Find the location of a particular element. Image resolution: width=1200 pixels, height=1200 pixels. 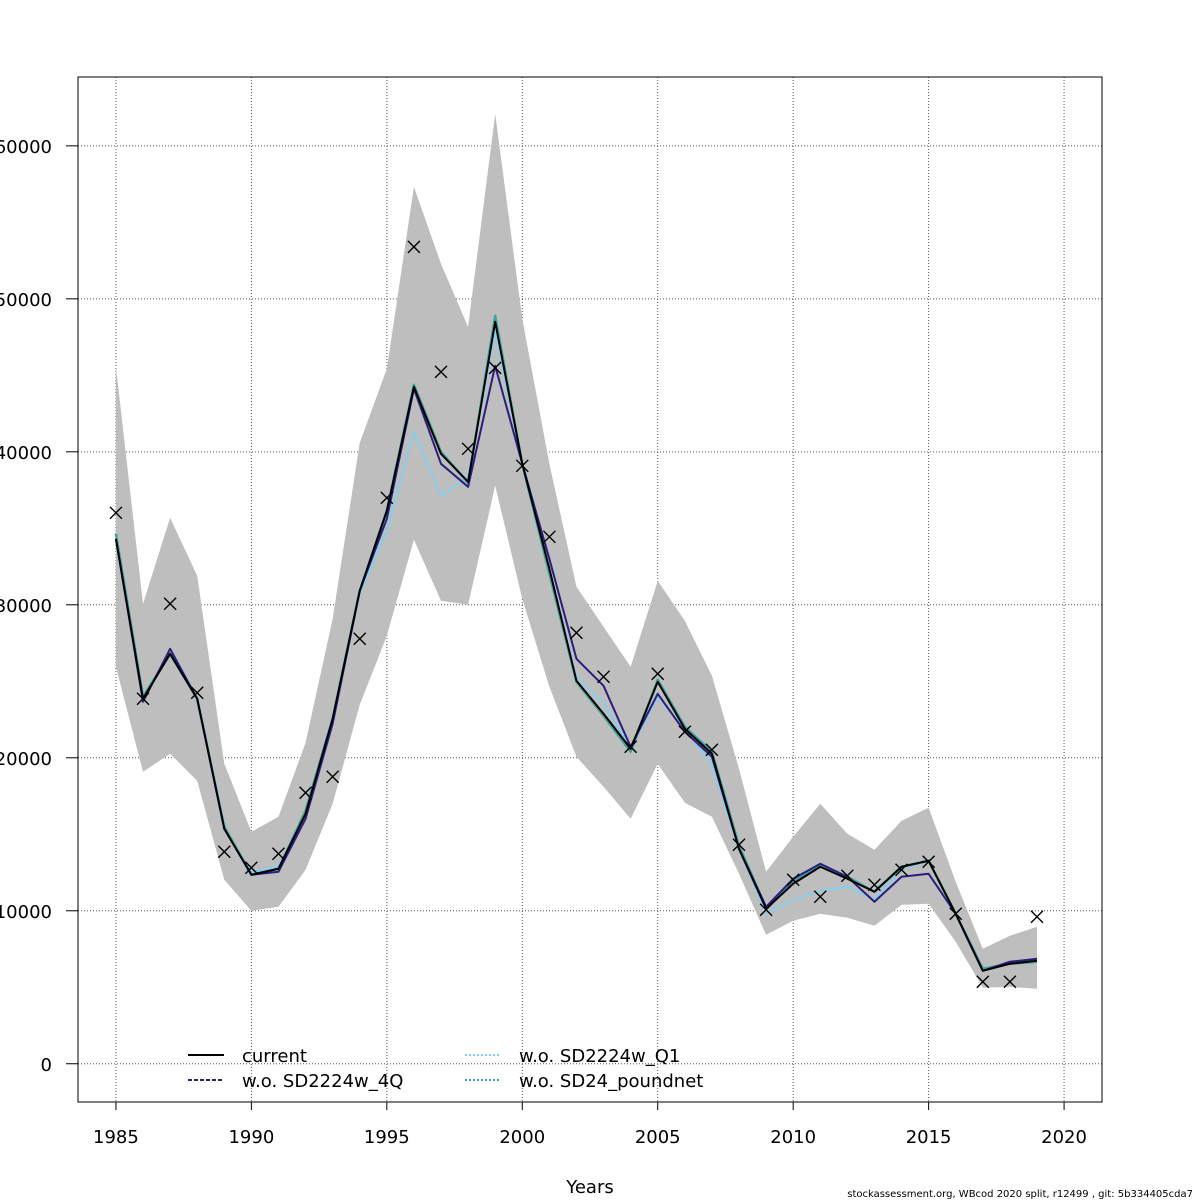

x-tick-label: 2010 is located at coordinates (793, 1137).